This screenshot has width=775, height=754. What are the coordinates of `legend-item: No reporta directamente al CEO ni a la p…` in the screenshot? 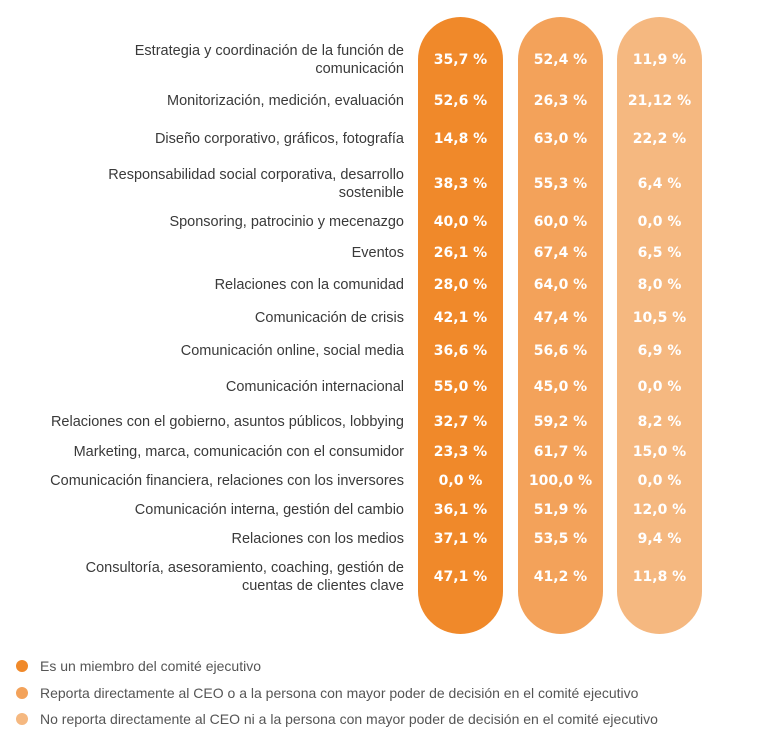 It's located at (337, 719).